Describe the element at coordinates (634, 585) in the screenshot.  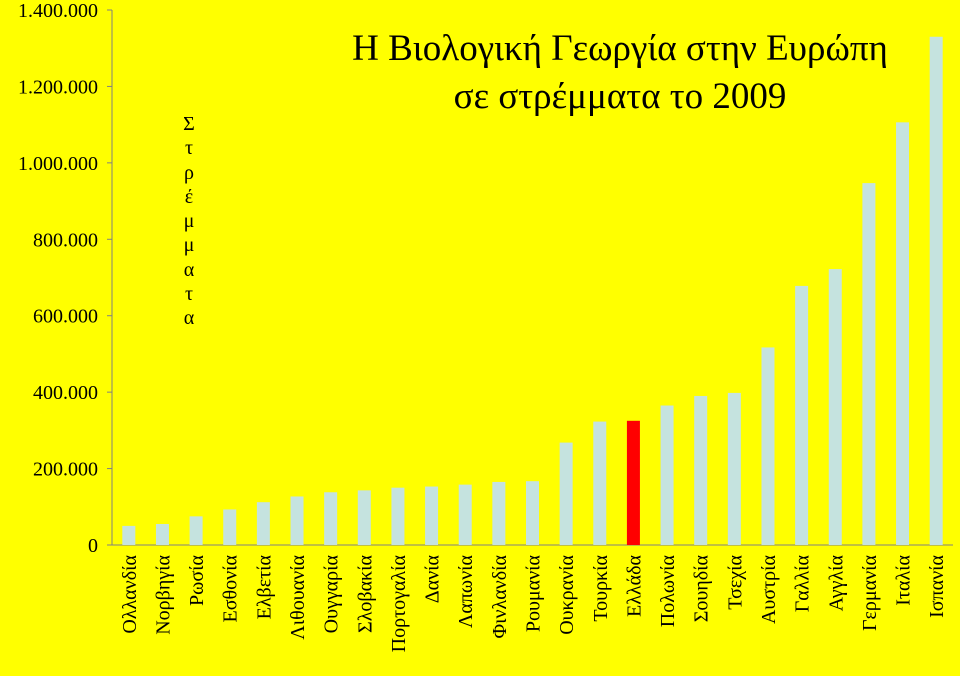
I see `x-tick-label: Ελλάδα` at that location.